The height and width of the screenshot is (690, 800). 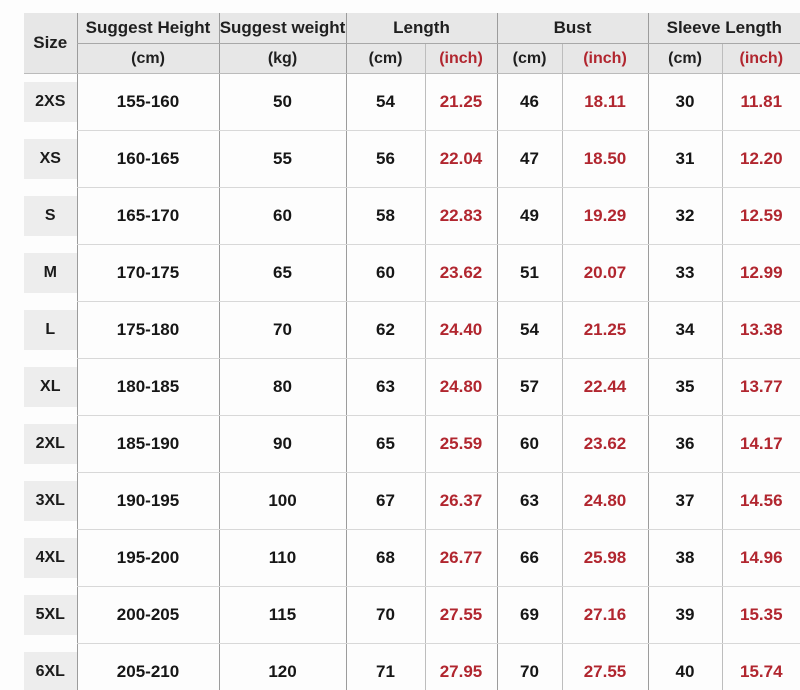 I want to click on weight-cell: 55, so click(x=282, y=159).